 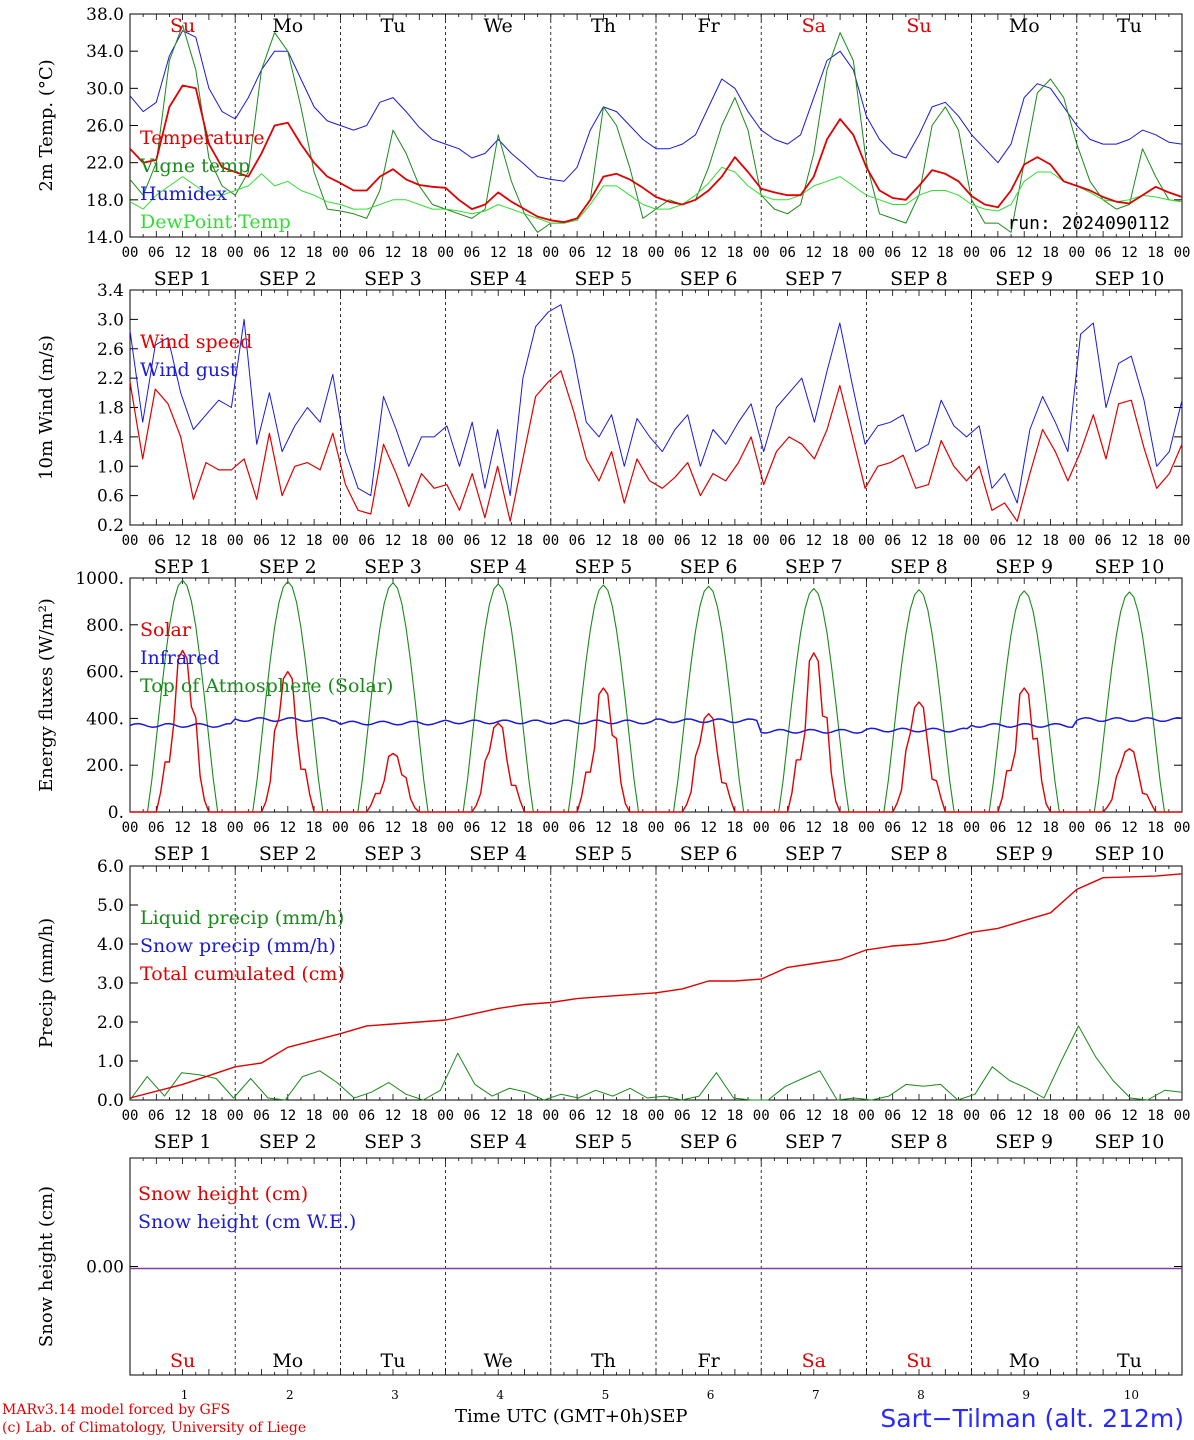 I want to click on solar-line, so click(x=656, y=731).